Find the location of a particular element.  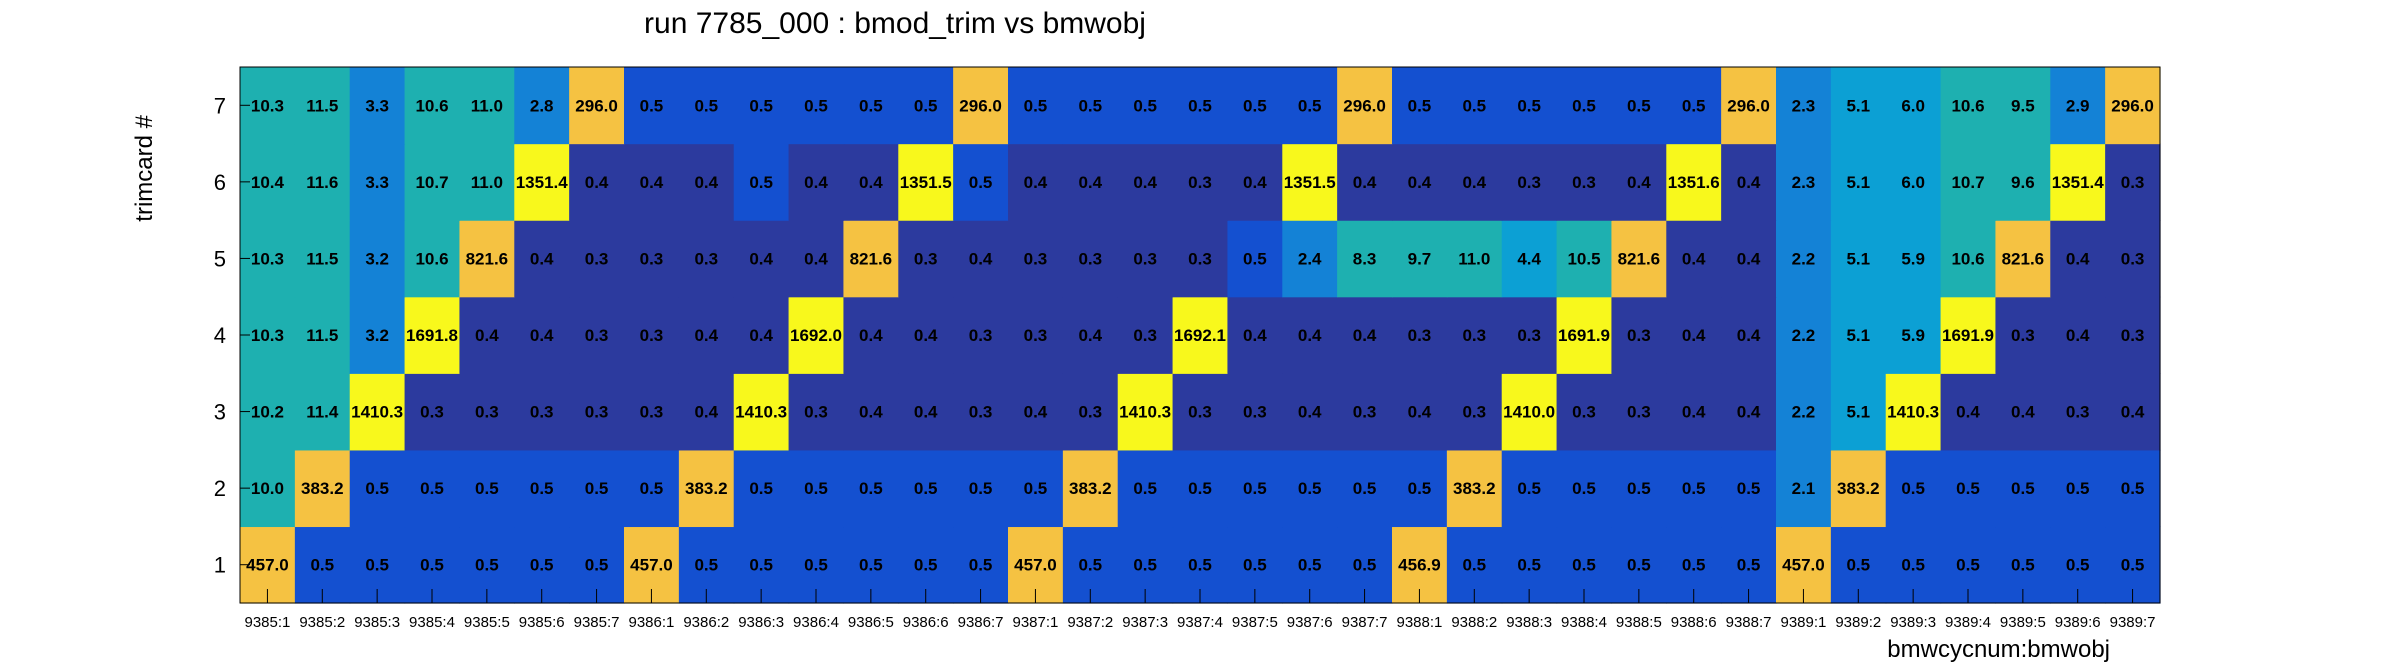

x-tick-label: 9388:5 is located at coordinates (1639, 622).